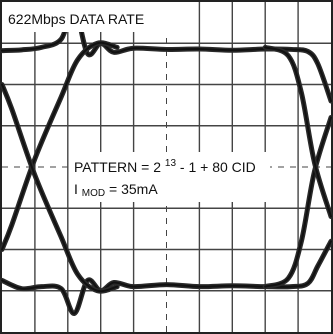  Describe the element at coordinates (133, 189) in the screenshot. I see `imod-suffix: = 35mA` at that location.